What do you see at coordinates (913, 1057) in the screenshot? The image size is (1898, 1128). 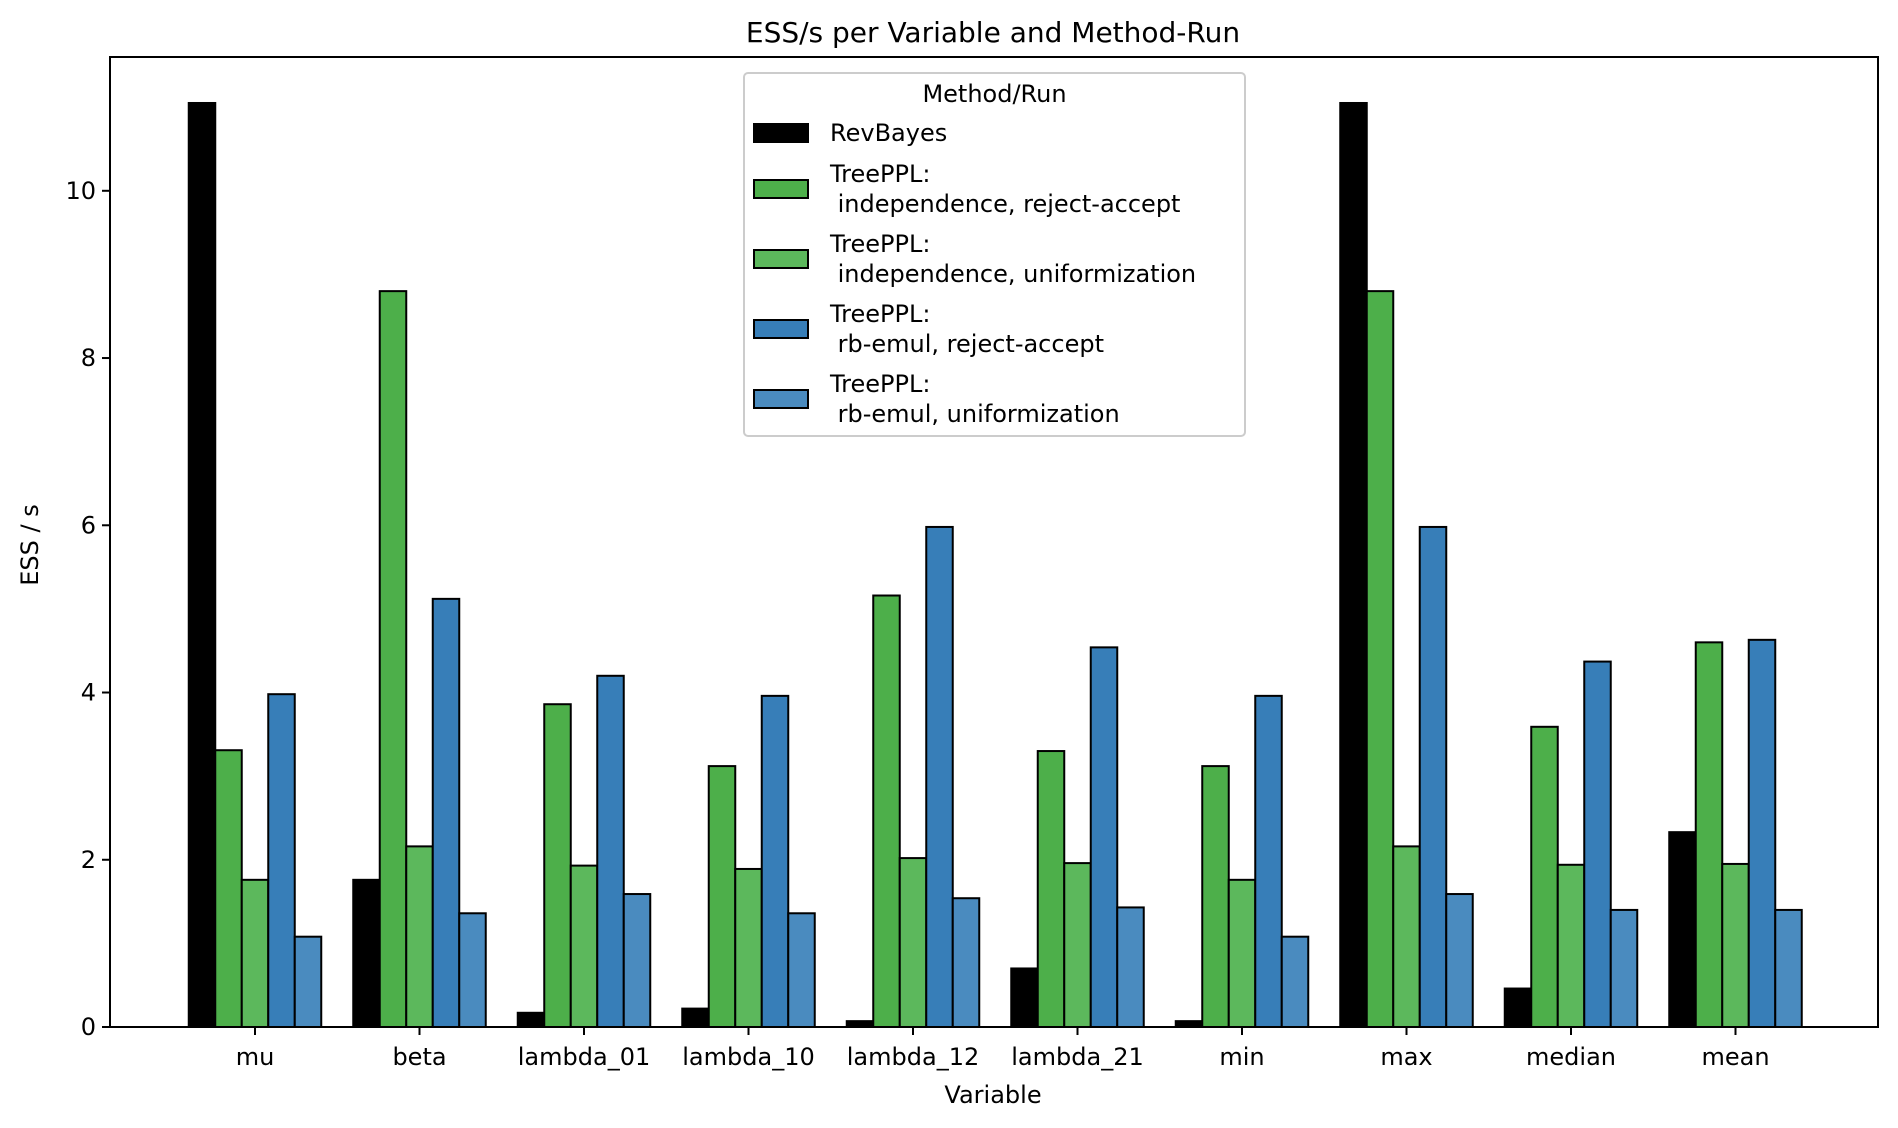 I see `x-tick-label-lambda_12: lambda_12` at bounding box center [913, 1057].